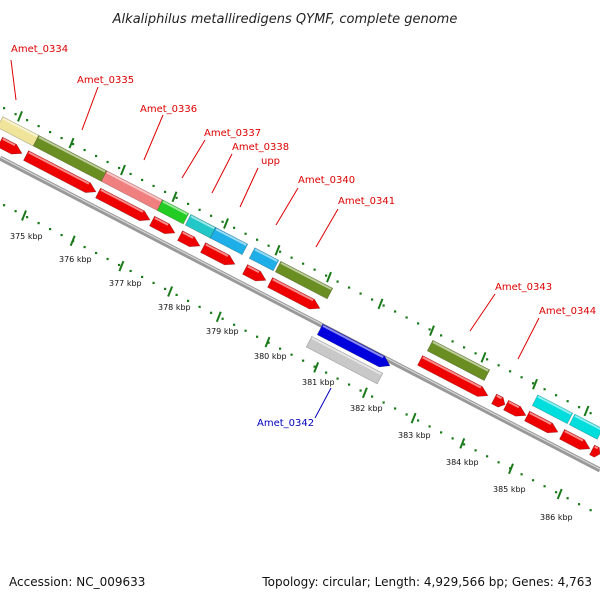 This screenshot has width=600, height=600. I want to click on gene-label-Amet_0335: Amet_0335, so click(105, 80).